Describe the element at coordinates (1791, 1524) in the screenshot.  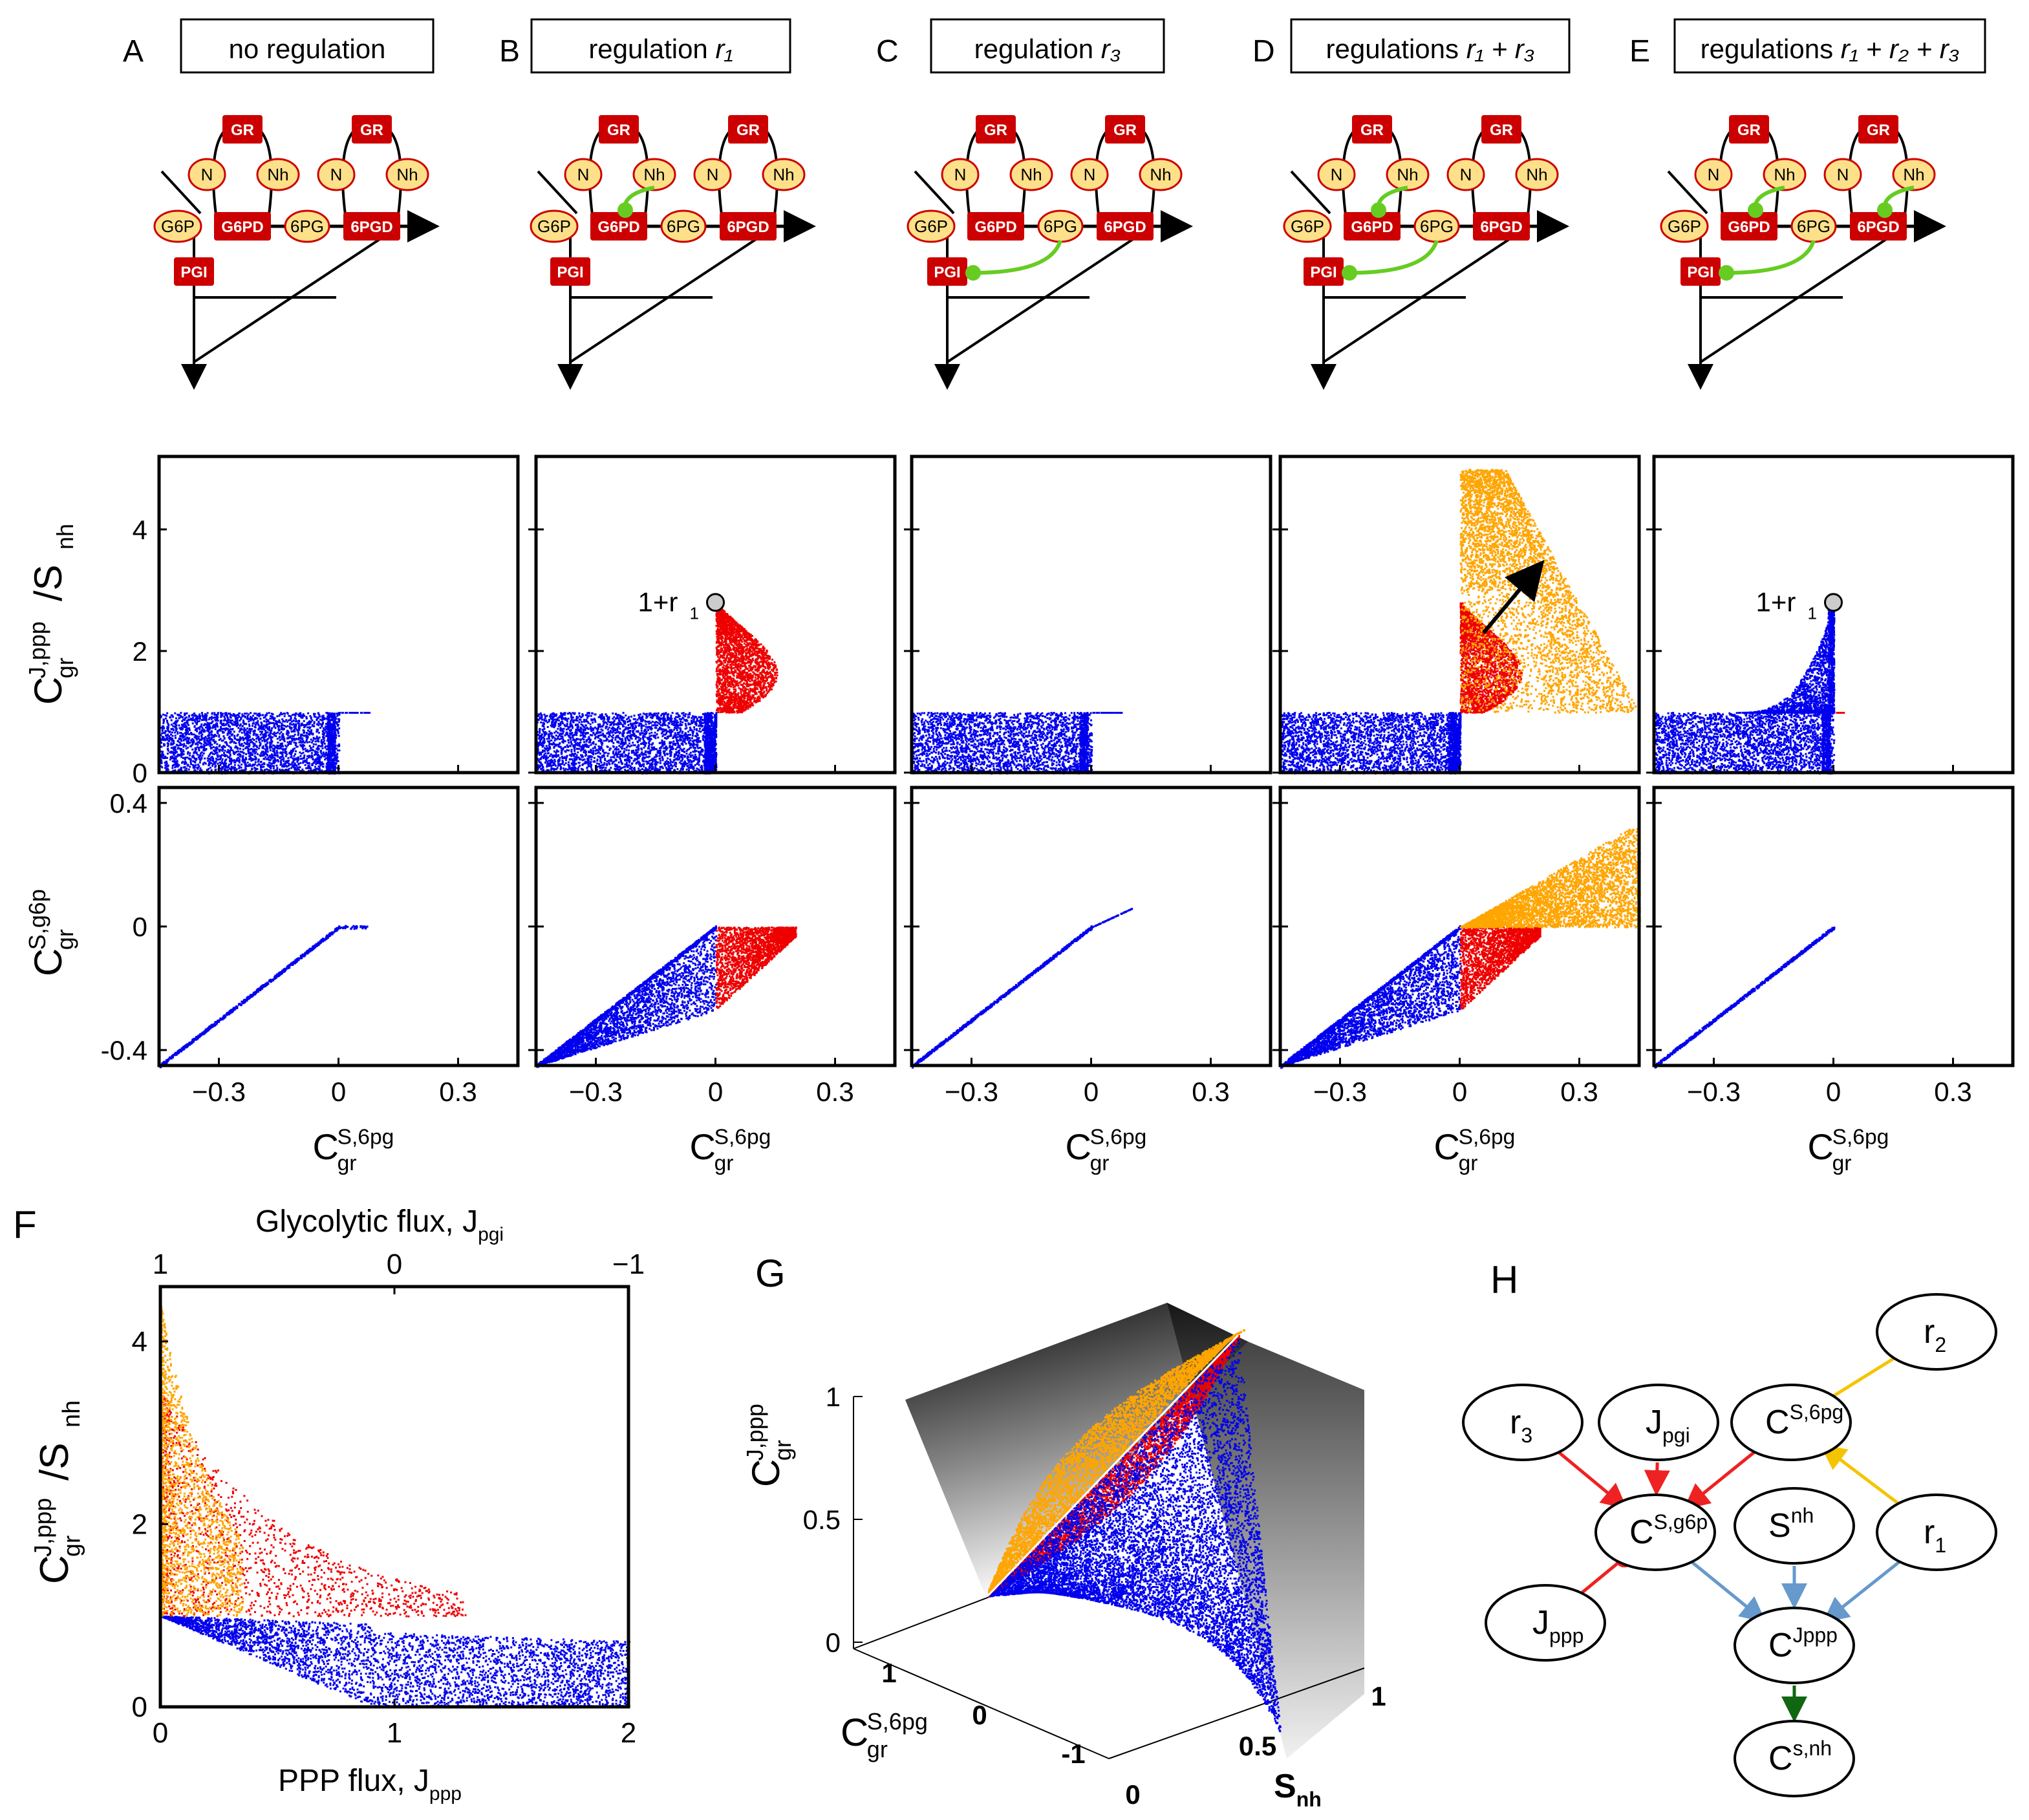
I see `svg-text: Snh` at that location.